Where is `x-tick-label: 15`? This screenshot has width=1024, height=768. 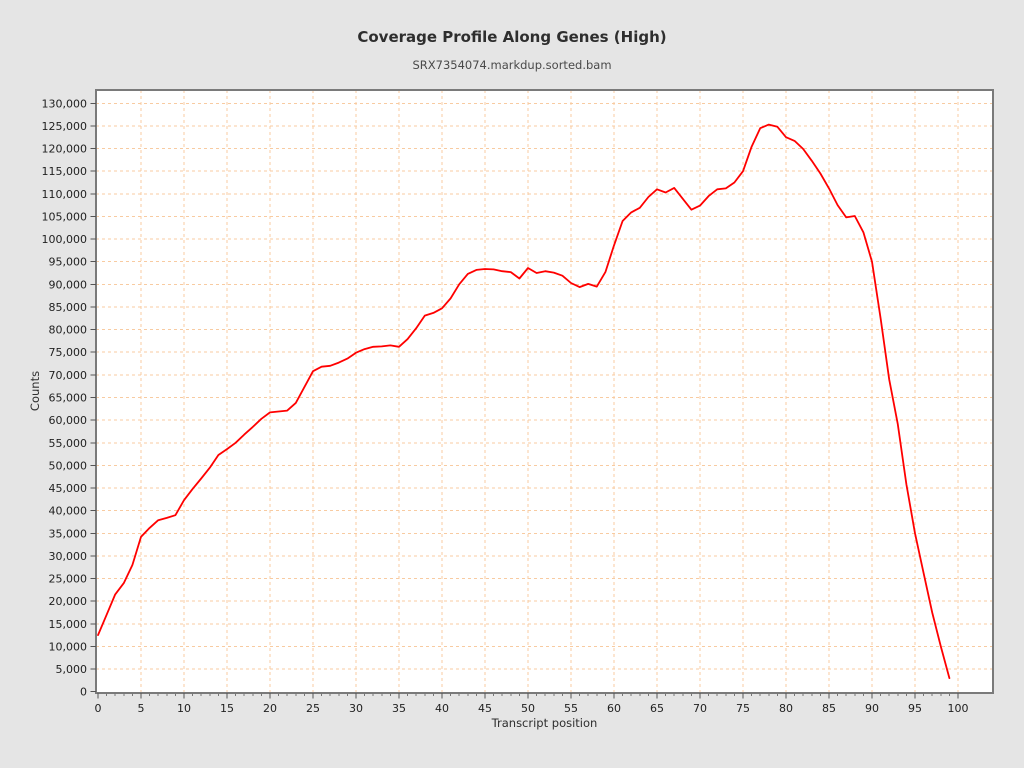 x-tick-label: 15 is located at coordinates (227, 708).